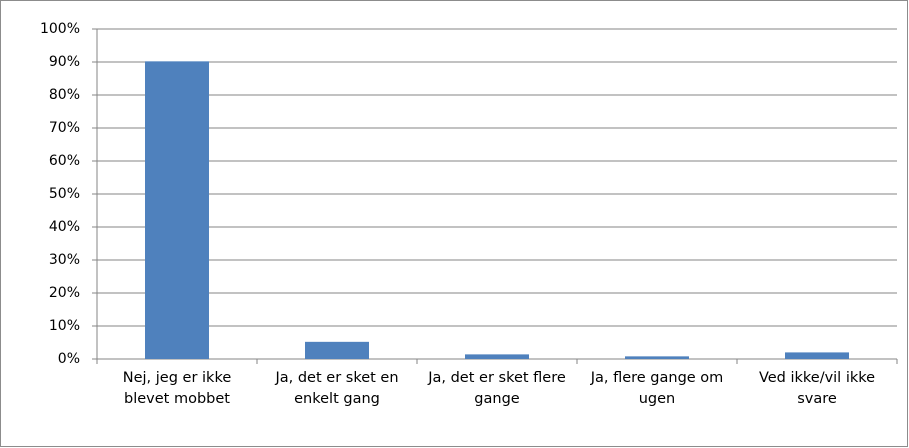  I want to click on y-tick-label: 100%, so click(60, 29).